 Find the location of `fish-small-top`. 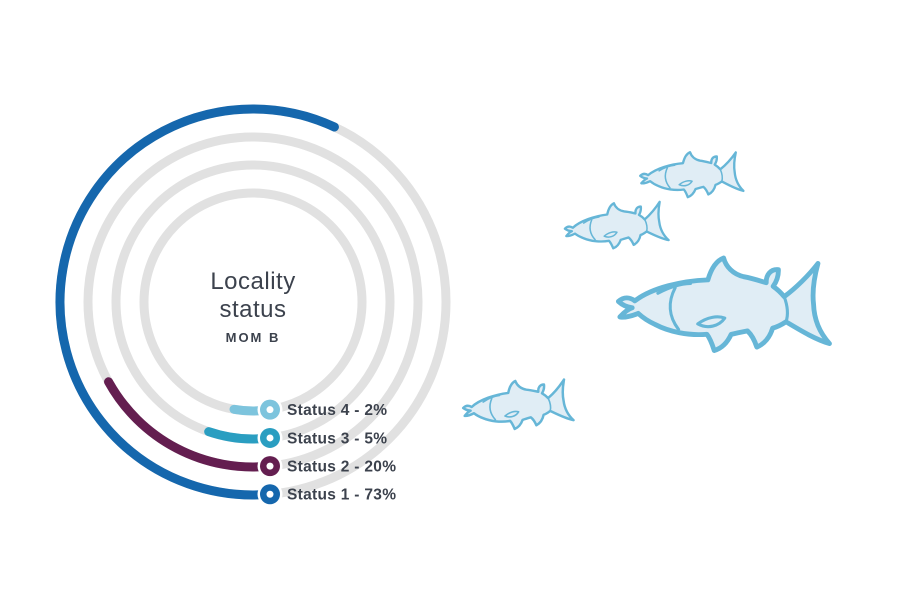

fish-small-top is located at coordinates (691, 174).